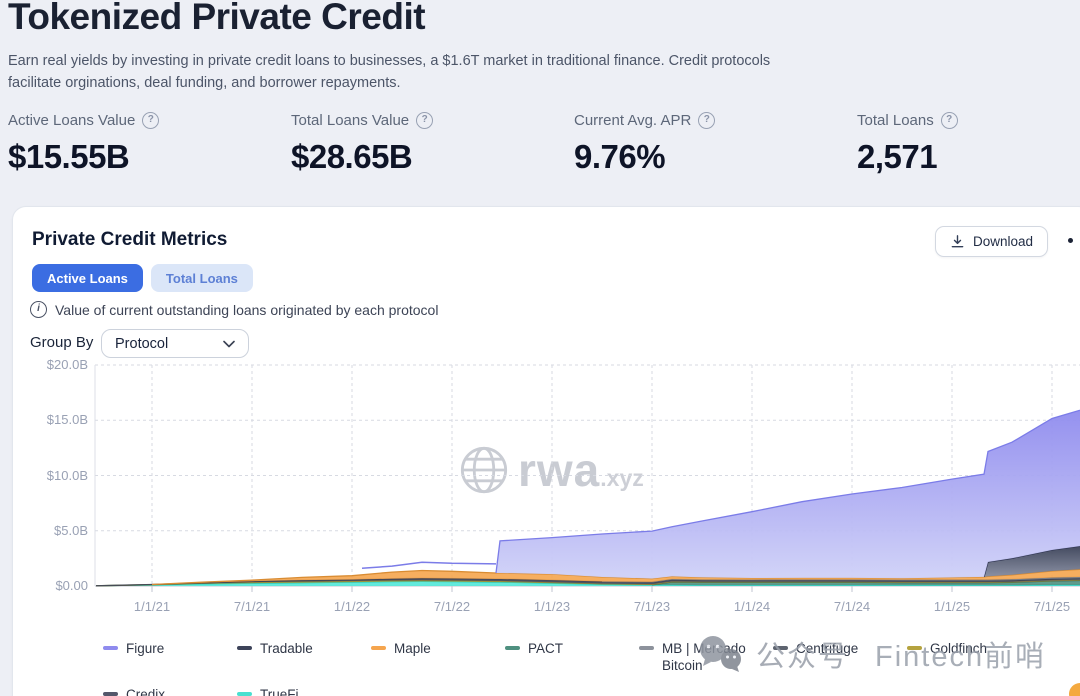 The width and height of the screenshot is (1080, 696). Describe the element at coordinates (752, 606) in the screenshot. I see `x-axis-label: 1/1/24` at that location.